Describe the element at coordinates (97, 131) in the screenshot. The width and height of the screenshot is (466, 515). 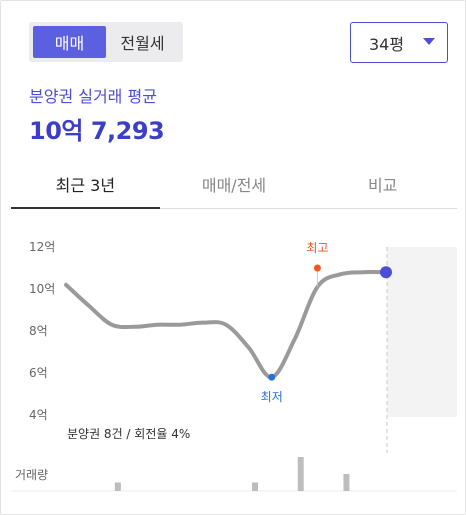
I see `average-price-value: 10억 7,293` at that location.